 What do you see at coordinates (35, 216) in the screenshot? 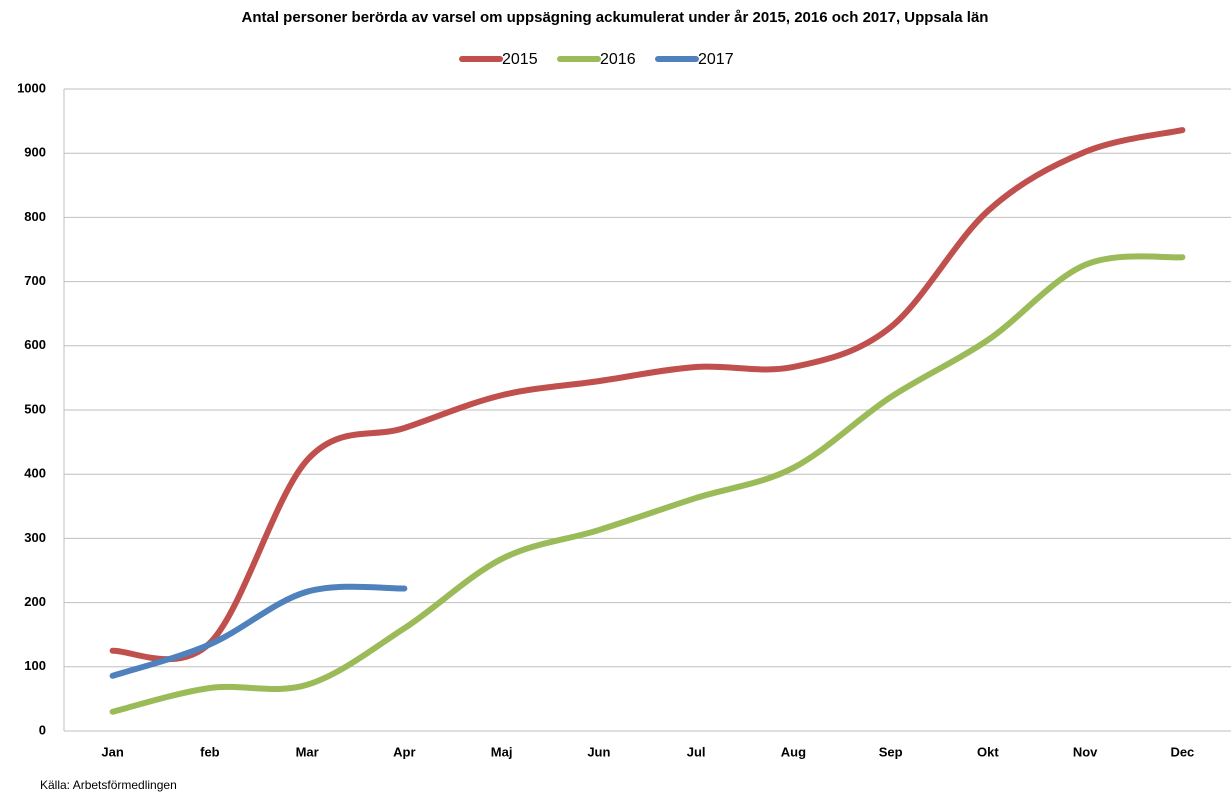
I see `y-tick-label: 800` at bounding box center [35, 216].